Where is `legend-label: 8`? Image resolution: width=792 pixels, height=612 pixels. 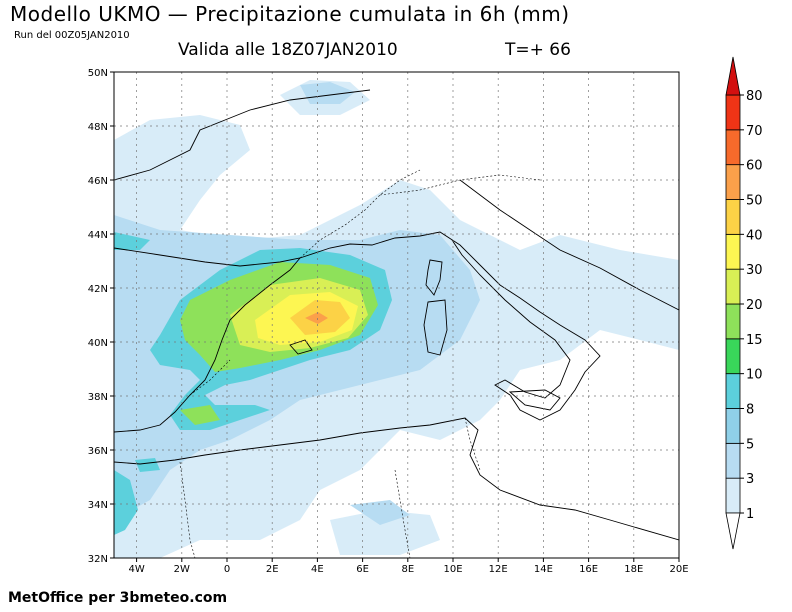 legend-label: 8 is located at coordinates (750, 410).